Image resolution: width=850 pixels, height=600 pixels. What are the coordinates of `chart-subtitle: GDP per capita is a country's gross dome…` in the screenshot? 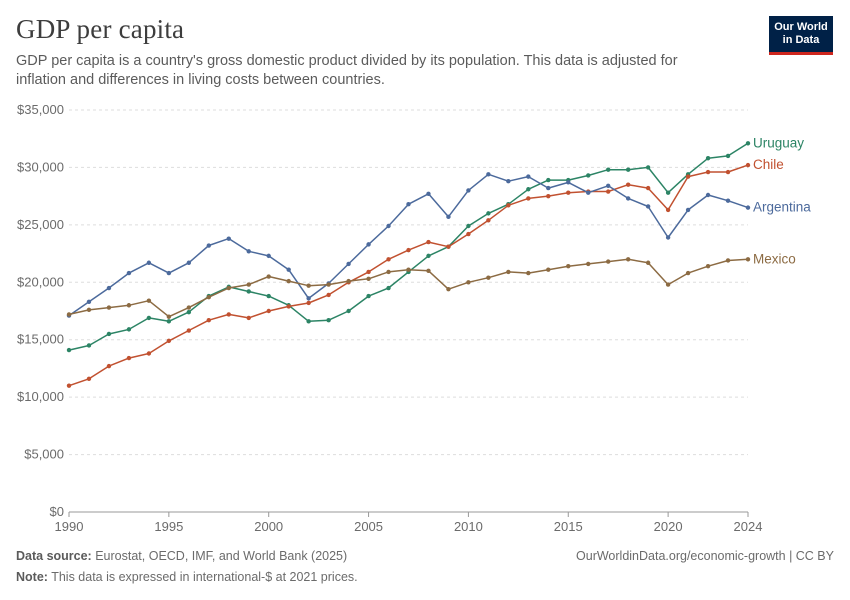 It's located at (347, 70).